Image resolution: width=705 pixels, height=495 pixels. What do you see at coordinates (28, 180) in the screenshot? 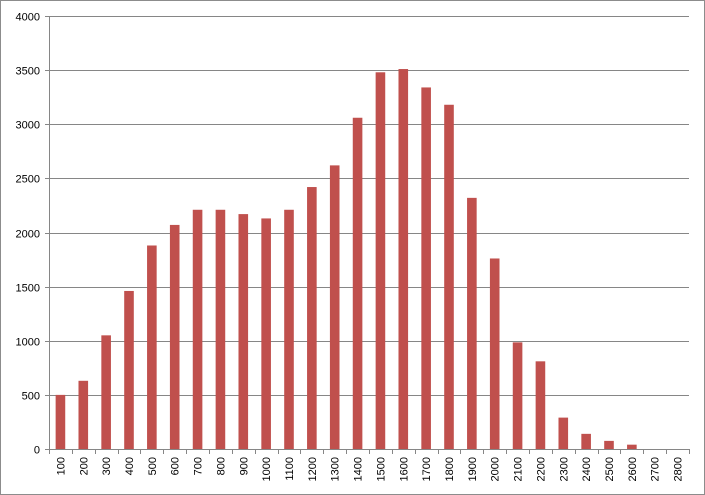
I see `y-tick-label: 2500` at bounding box center [28, 180].